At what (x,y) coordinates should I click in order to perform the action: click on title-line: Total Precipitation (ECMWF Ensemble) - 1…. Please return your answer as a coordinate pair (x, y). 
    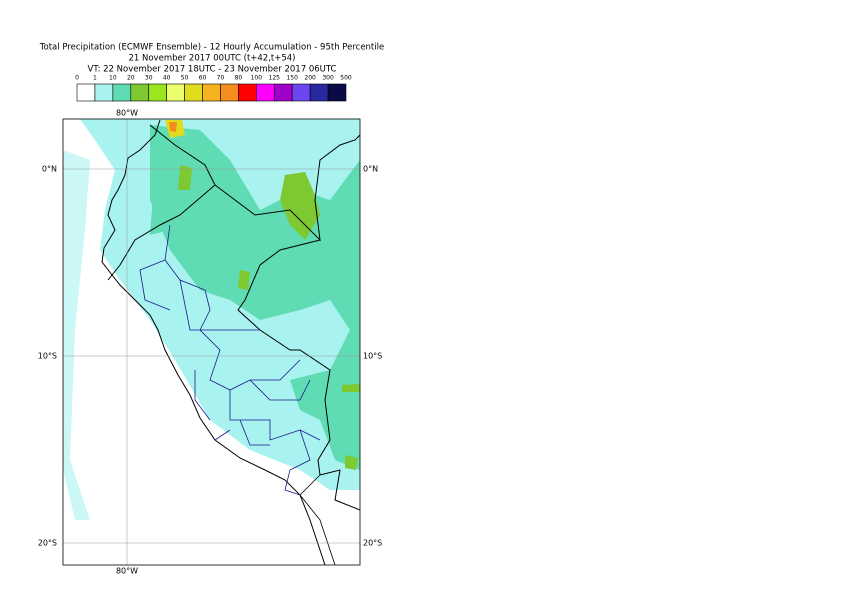
    Looking at the image, I should click on (211, 48).